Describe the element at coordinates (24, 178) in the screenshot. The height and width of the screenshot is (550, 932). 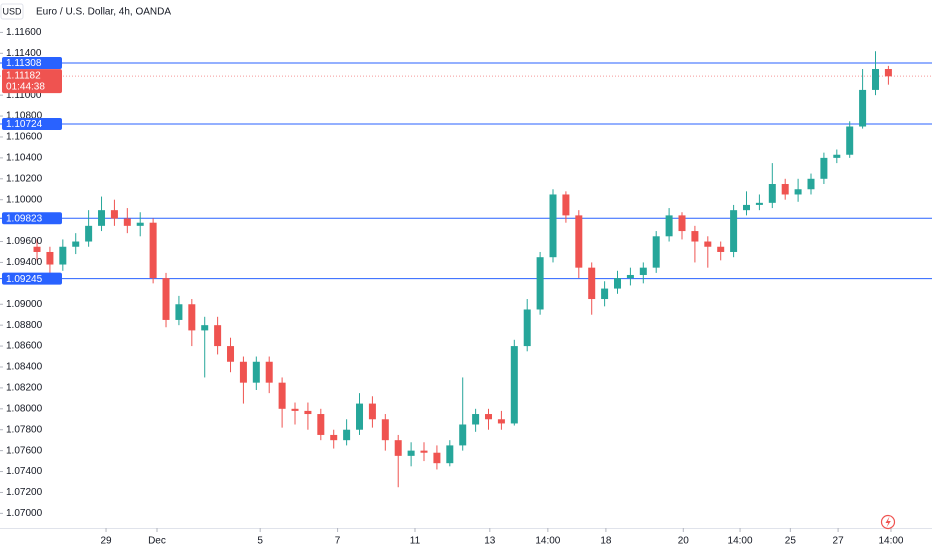
I see `y-tick-label: 1.10200` at that location.